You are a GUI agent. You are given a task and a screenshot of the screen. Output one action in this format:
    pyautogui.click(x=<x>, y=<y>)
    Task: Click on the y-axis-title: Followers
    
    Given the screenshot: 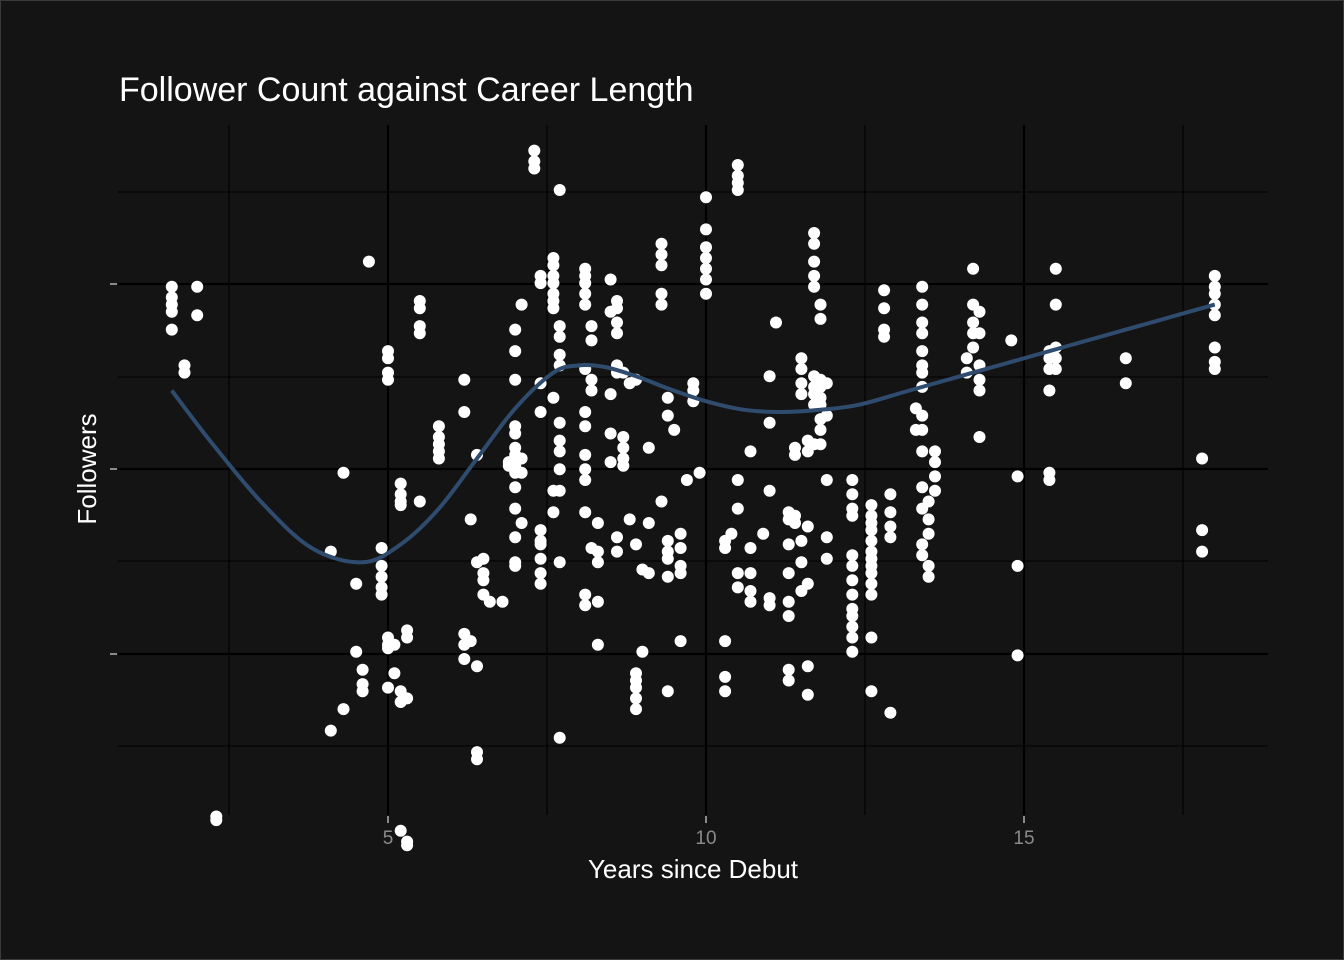 What is the action you would take?
    pyautogui.click(x=87, y=468)
    